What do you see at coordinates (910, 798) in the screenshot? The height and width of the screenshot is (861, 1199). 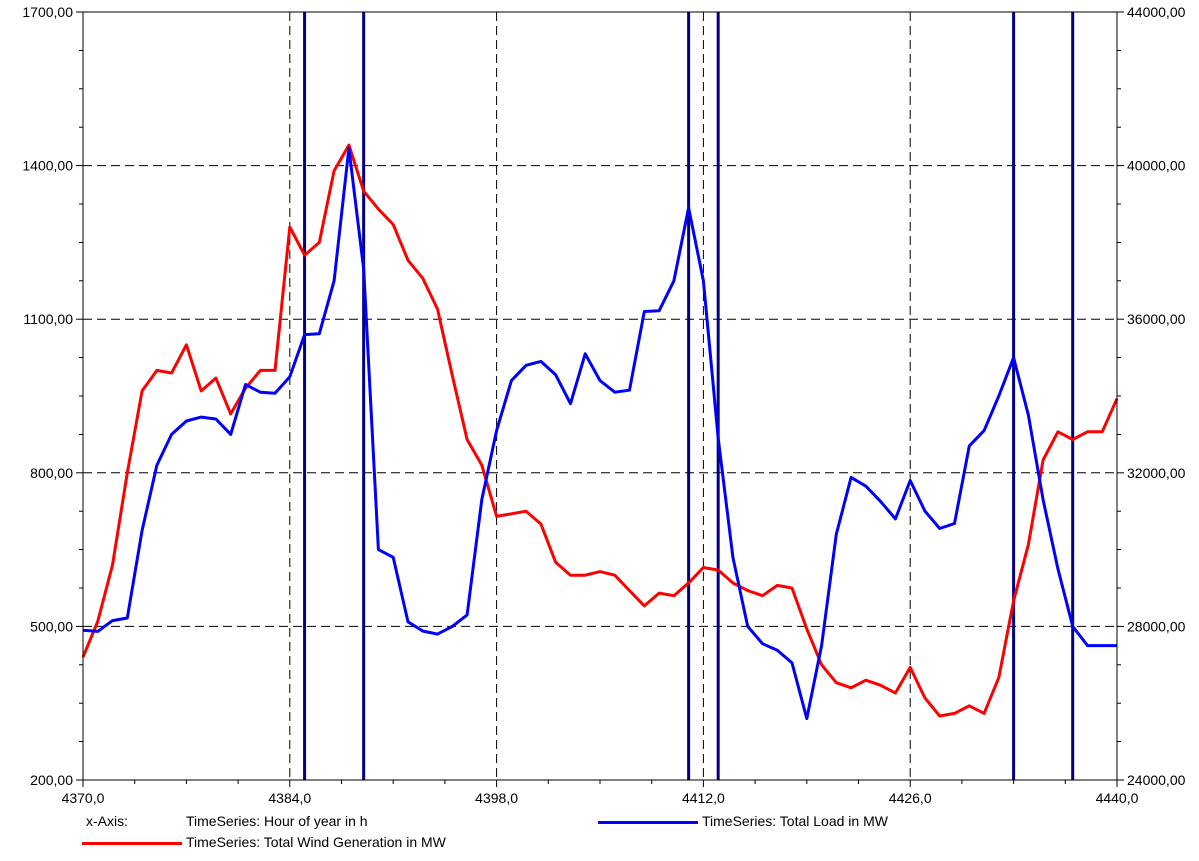 I see `x-tick-label: 4426,0` at bounding box center [910, 798].